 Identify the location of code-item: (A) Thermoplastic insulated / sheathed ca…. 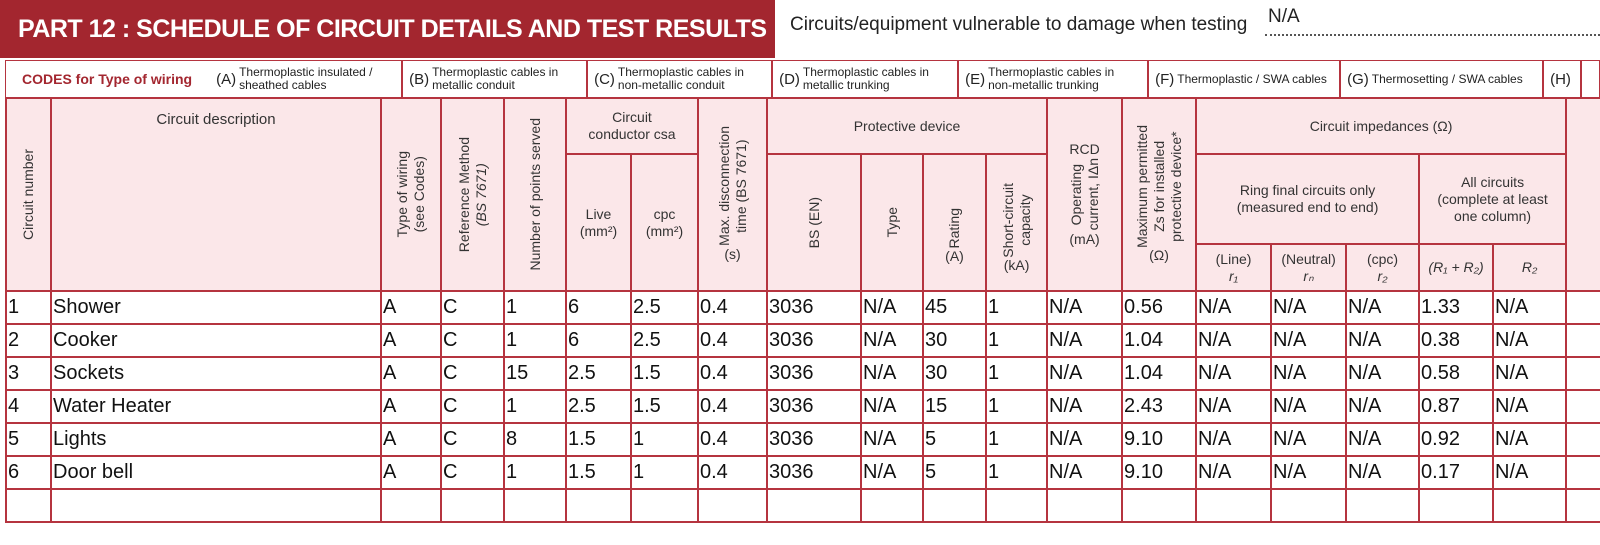
(307, 79).